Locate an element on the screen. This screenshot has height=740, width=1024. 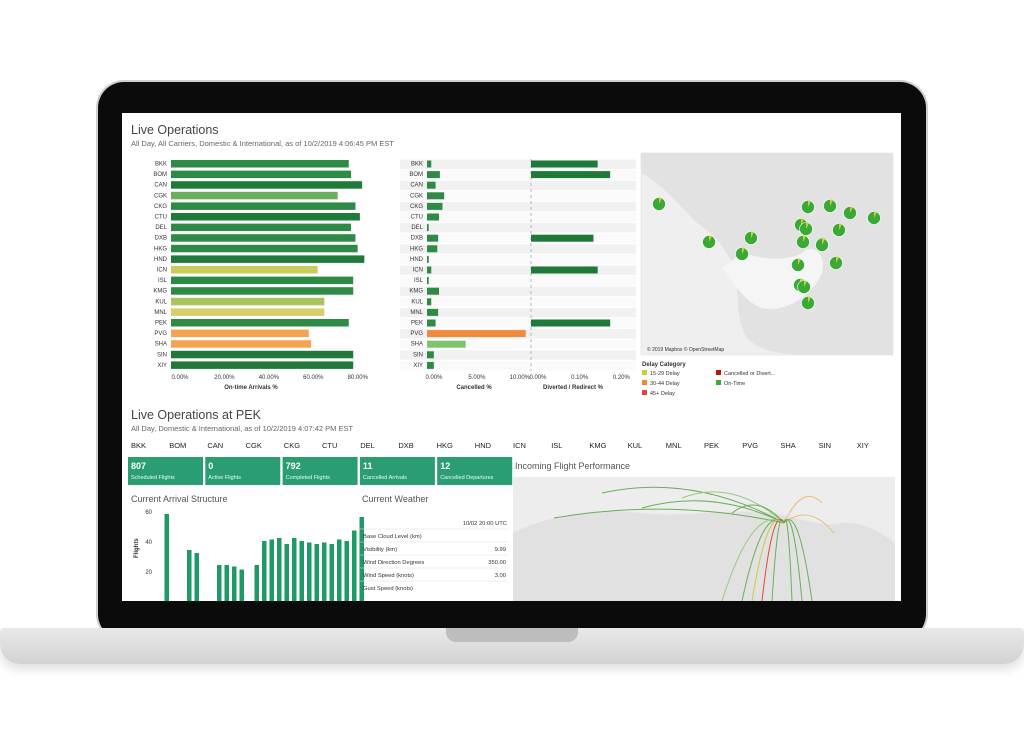
airport-tab-sin: SIN is located at coordinates (825, 445).